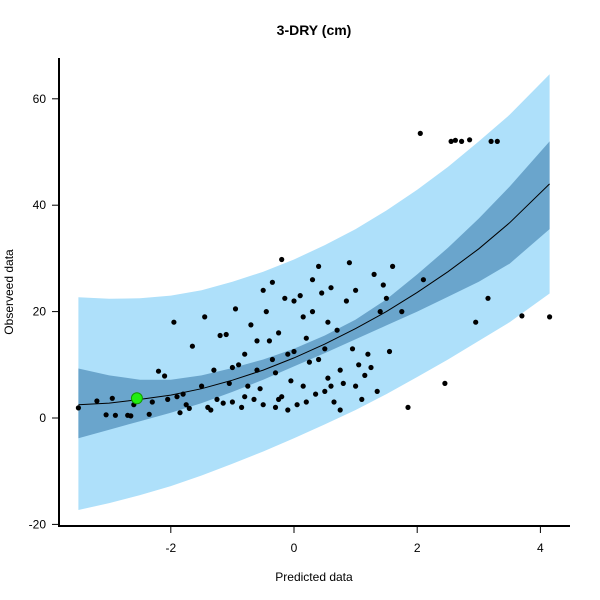  I want to click on y-tick-label: 60, so click(40, 99).